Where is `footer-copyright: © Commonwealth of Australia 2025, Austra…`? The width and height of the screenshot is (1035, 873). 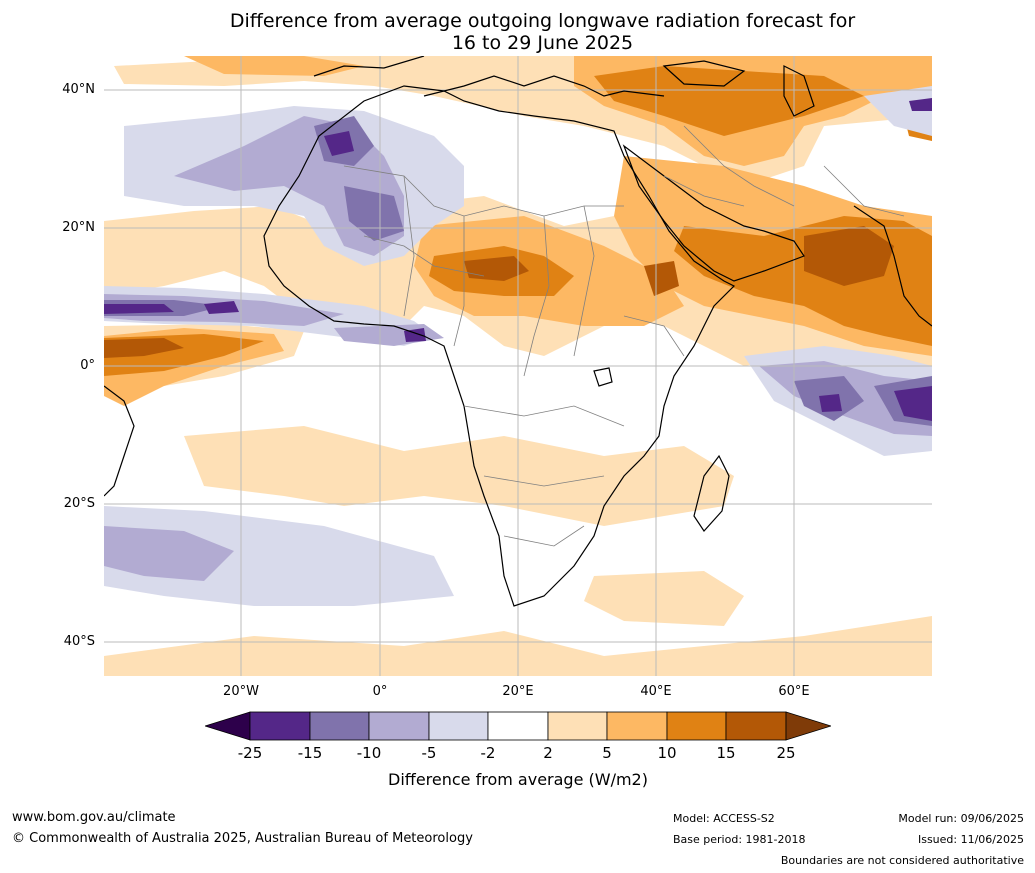
footer-copyright: © Commonwealth of Australia 2025, Austra… is located at coordinates (242, 838).